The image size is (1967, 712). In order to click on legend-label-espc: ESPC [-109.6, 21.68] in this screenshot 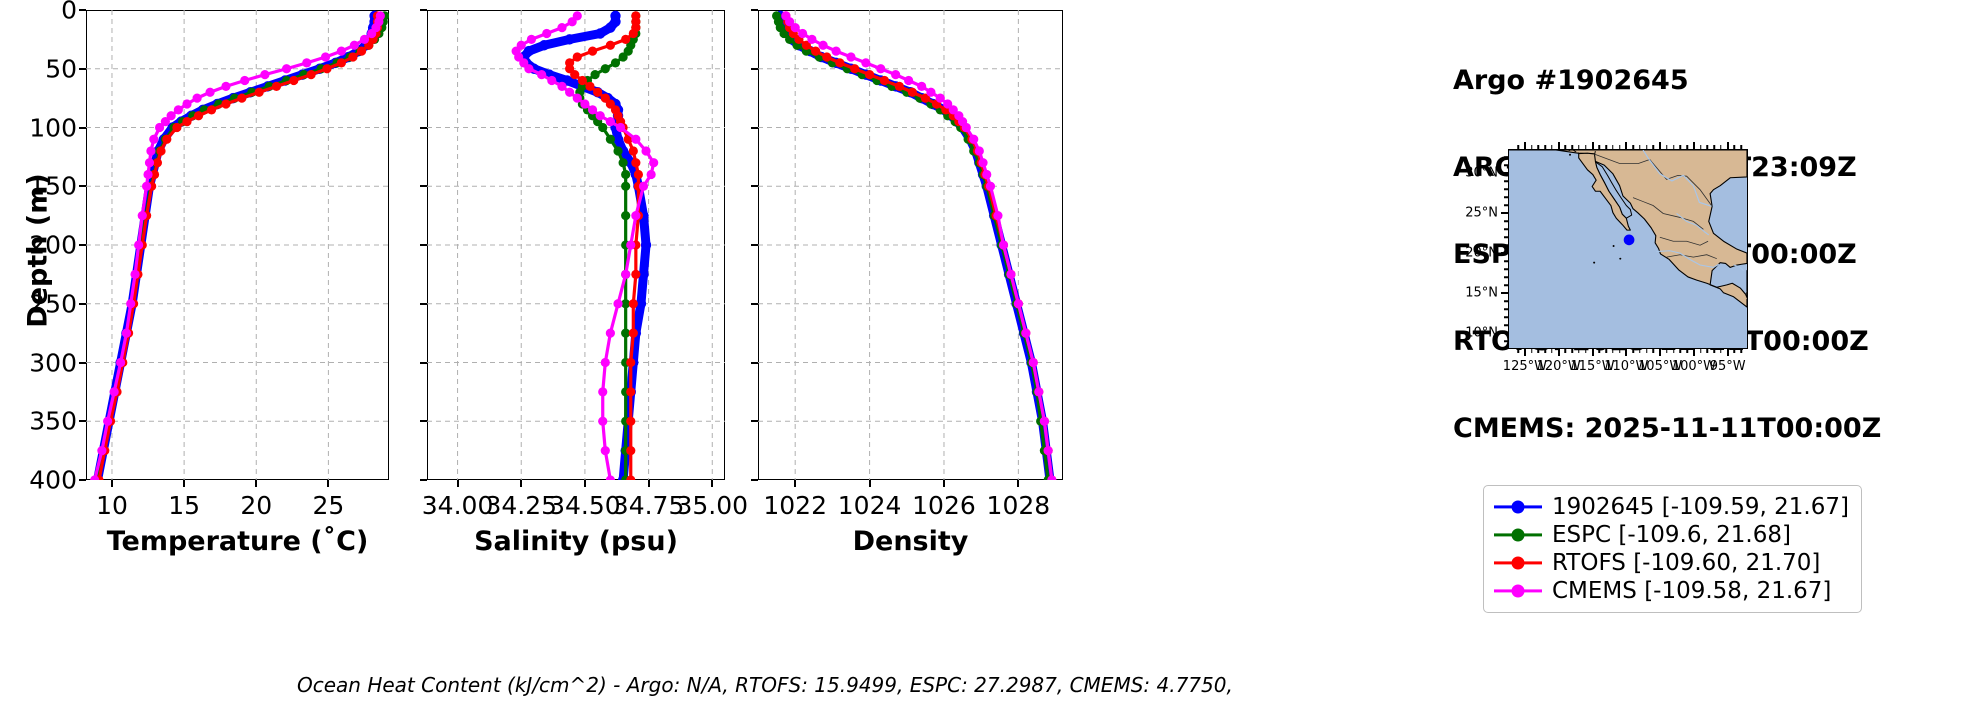, I will do `click(1671, 535)`.